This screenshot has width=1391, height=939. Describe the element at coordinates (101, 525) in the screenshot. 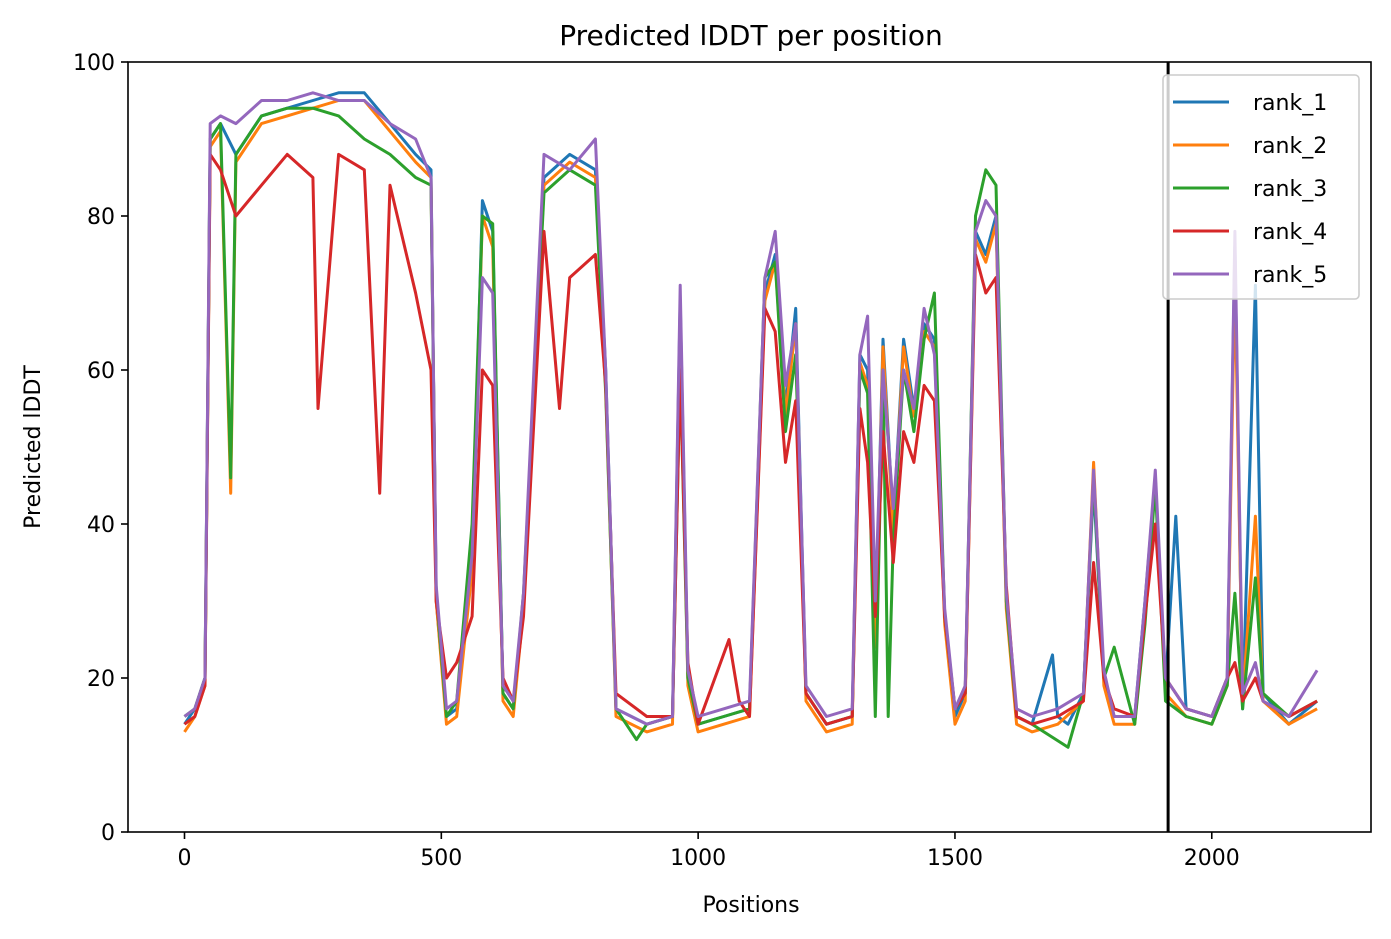

I see `y-tick-label: 40` at that location.